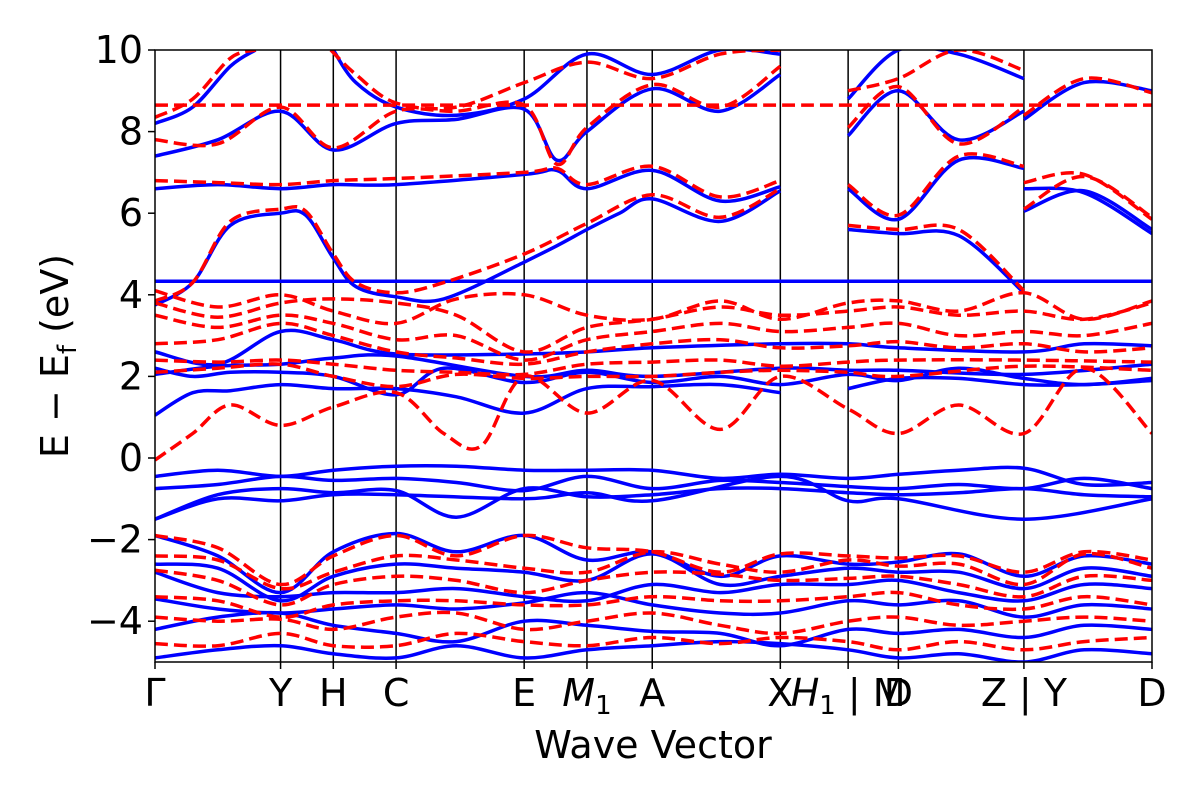 Image resolution: width=1200 pixels, height=800 pixels. Describe the element at coordinates (652, 693) in the screenshot. I see `x-tick-label-6: A` at that location.